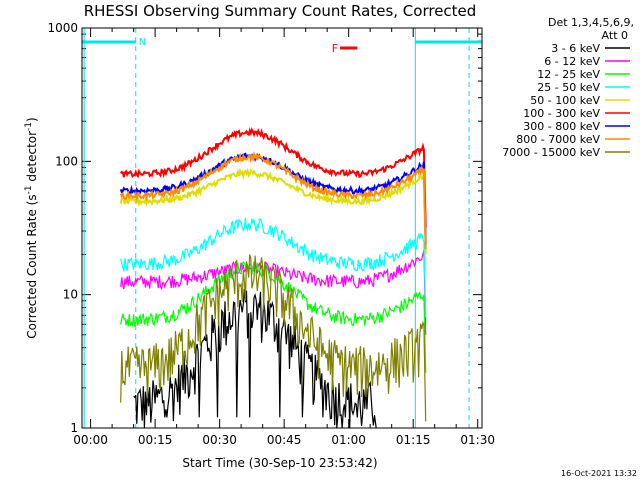 This screenshot has height=480, width=640. What do you see at coordinates (335, 48) in the screenshot?
I see `flare-flag-label: F` at bounding box center [335, 48].